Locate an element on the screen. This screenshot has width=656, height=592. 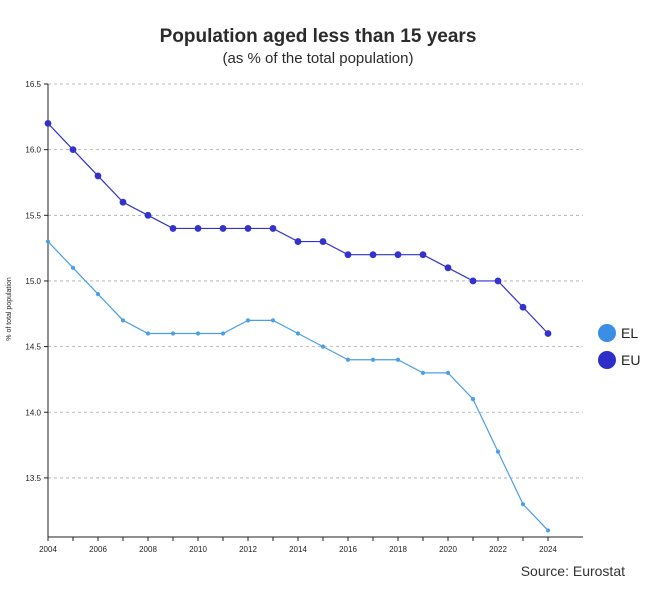
x-tick-label: 2012 is located at coordinates (248, 549).